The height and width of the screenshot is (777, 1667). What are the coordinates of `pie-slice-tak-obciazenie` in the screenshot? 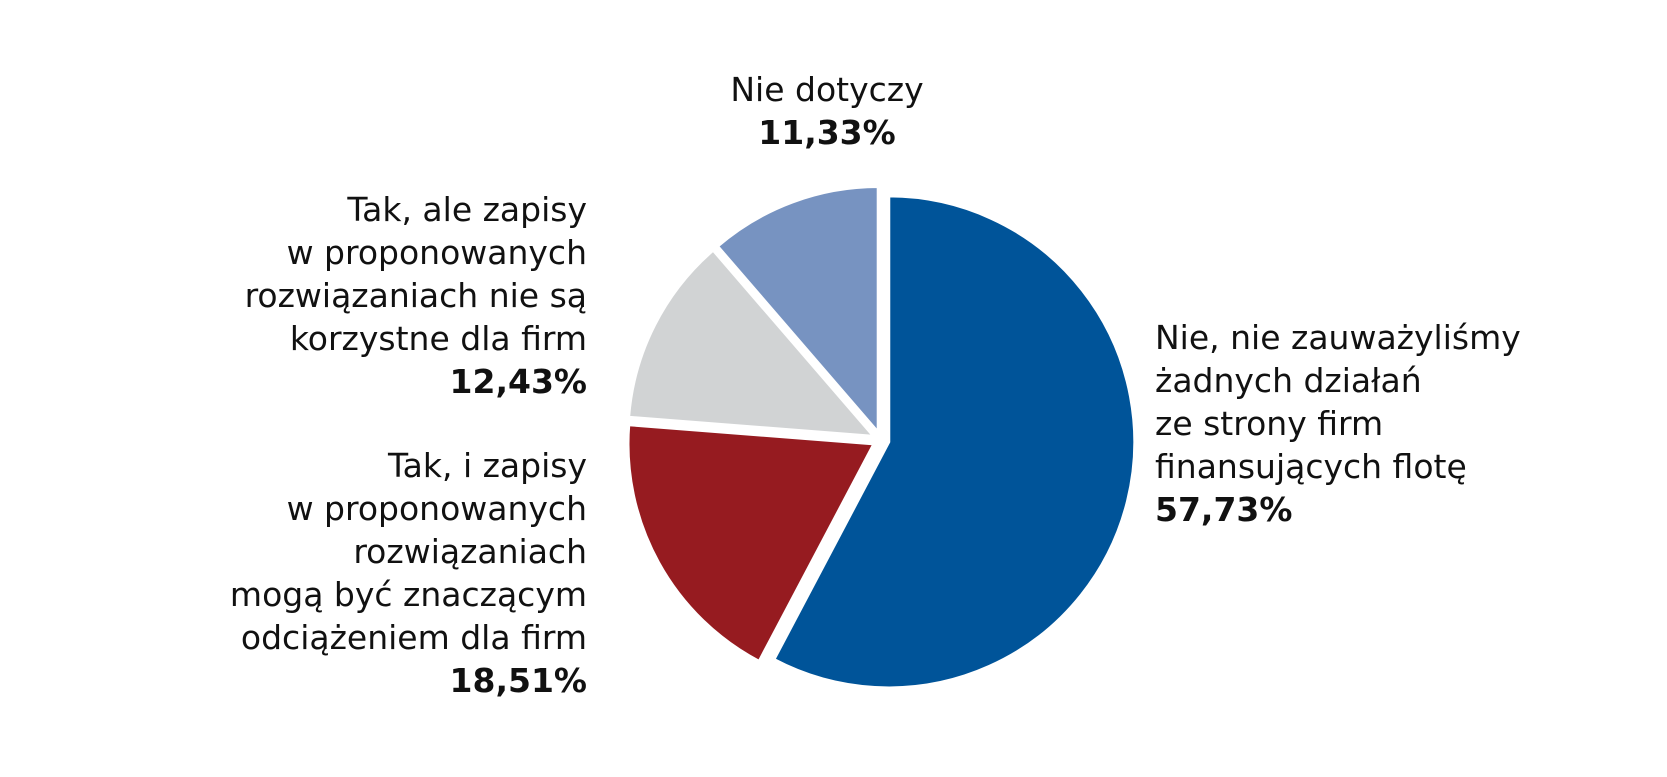 It's located at (751, 543).